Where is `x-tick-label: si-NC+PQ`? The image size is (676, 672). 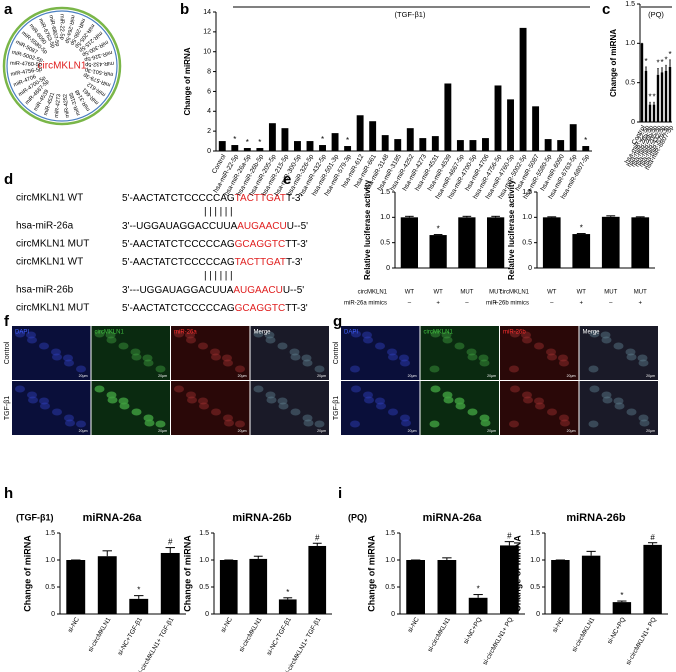 x-tick-label: si-NC+PQ is located at coordinates (616, 630).